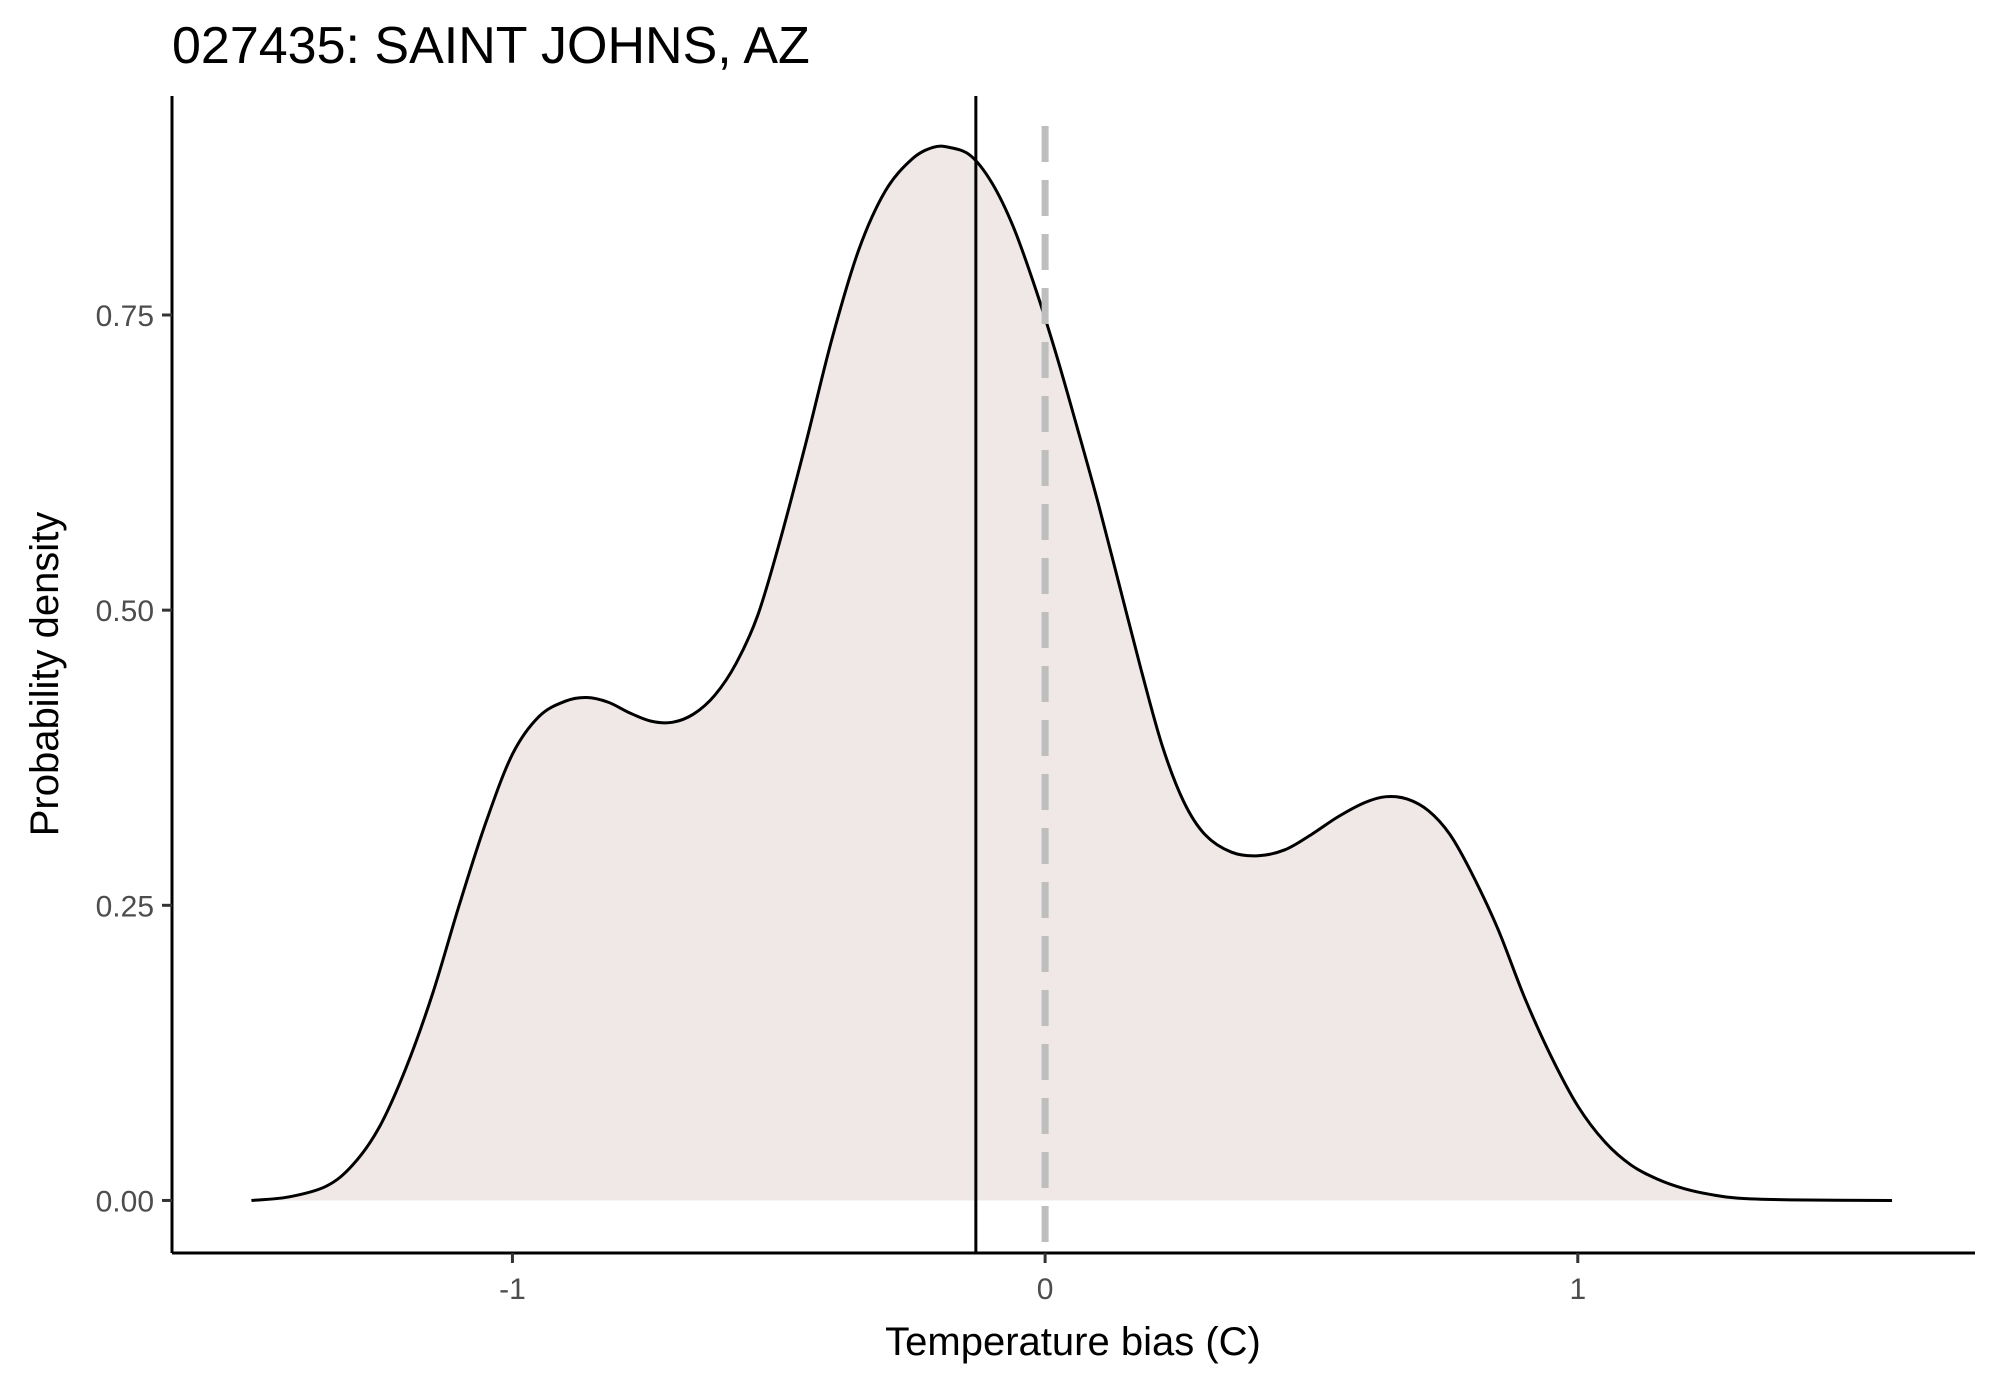 This screenshot has height=1384, width=1990. I want to click on y-axis-ticks: 0.00 0.25 0.50 0.75, so click(134, 759).